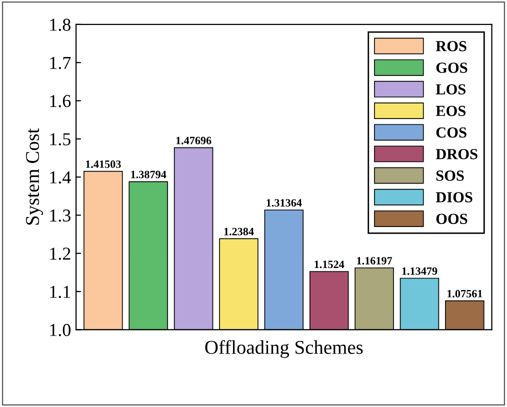  I want to click on data-label: 1.16197, so click(374, 261).